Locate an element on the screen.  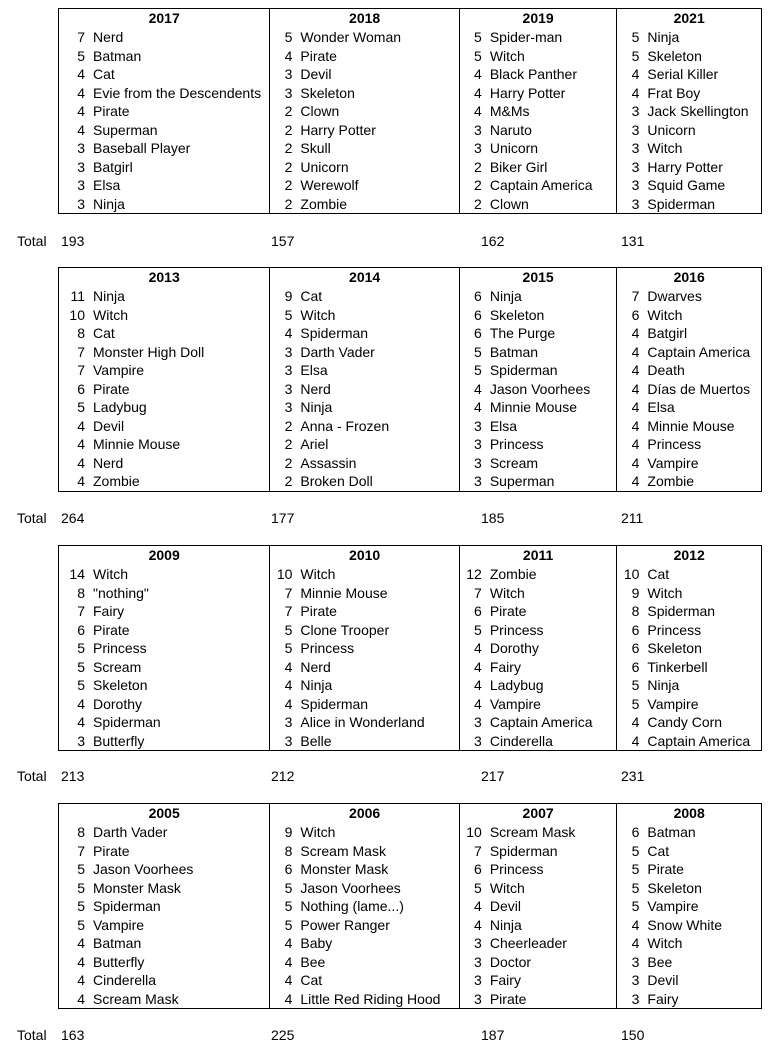
costume-row: 7 Nerd is located at coordinates (164, 37).